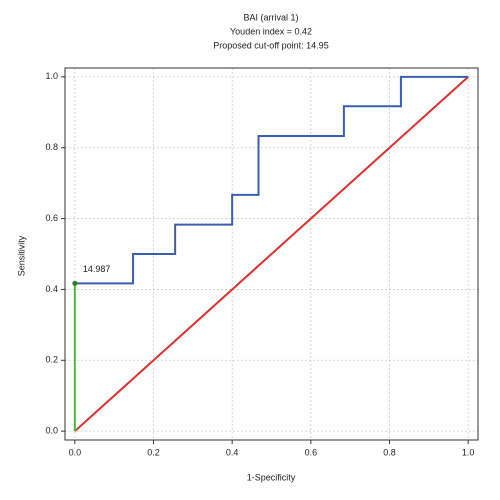  What do you see at coordinates (271, 477) in the screenshot?
I see `x-axis-label: 1-Specificity` at bounding box center [271, 477].